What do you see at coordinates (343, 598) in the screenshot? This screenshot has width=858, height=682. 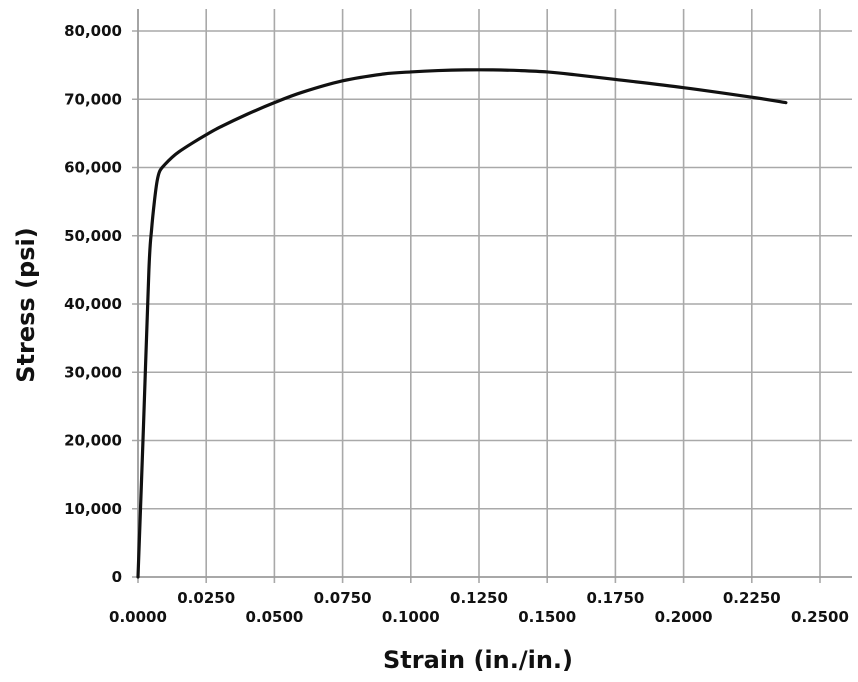 I see `x-tick-label: 0.0750` at bounding box center [343, 598].